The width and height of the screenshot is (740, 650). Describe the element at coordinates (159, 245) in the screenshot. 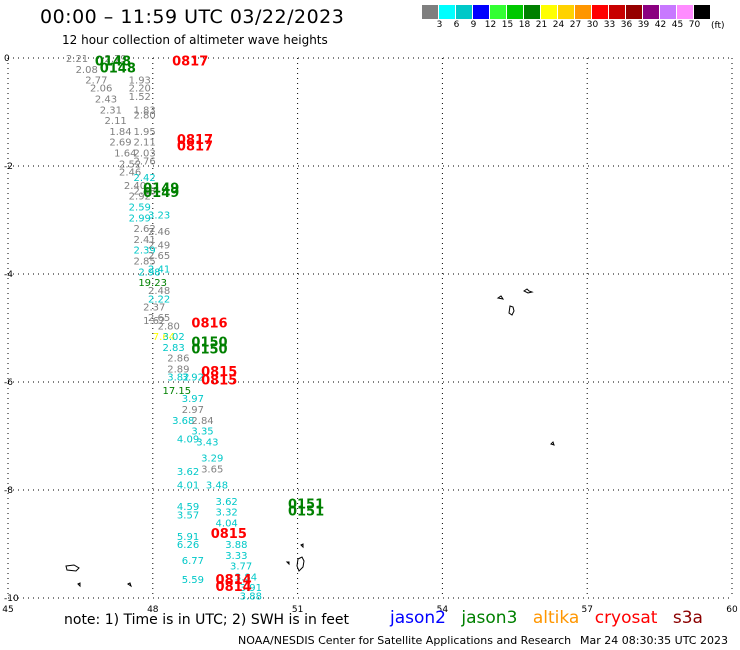

I see `wave-height-point: 2.49` at that location.